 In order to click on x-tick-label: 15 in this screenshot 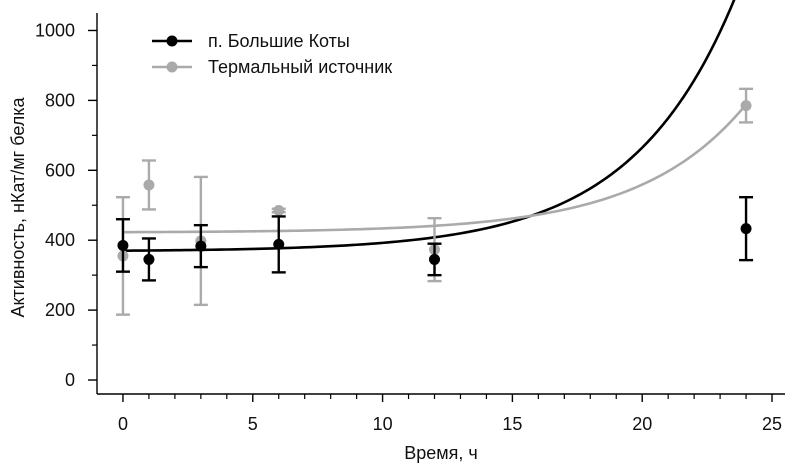, I will do `click(512, 424)`.